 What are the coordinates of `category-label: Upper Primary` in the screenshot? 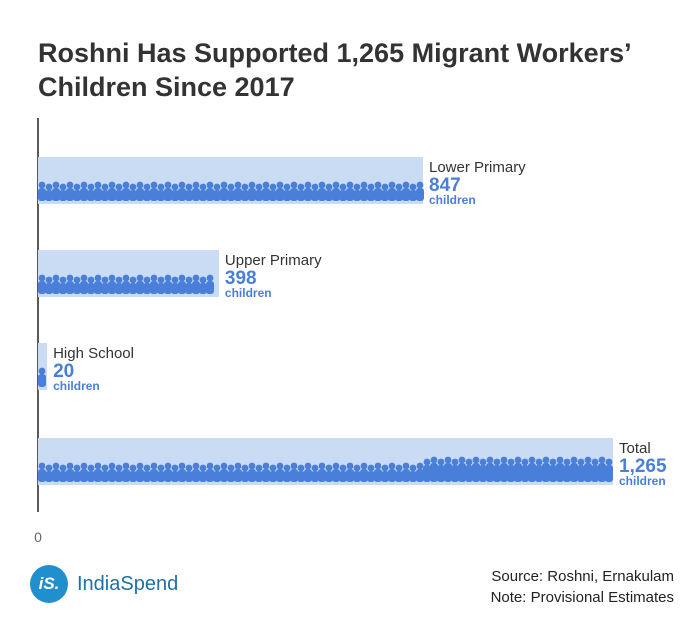 It's located at (273, 260).